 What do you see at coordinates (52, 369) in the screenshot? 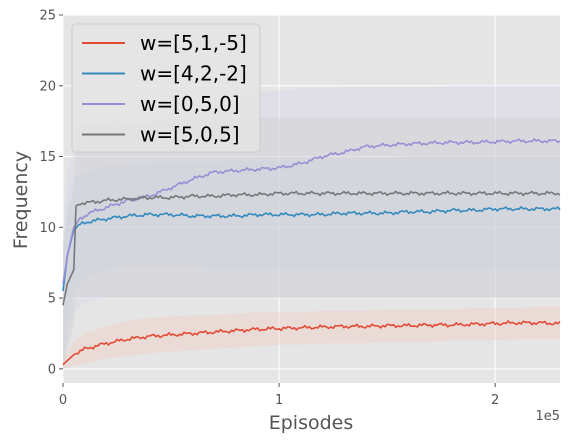
I see `y-tick-label: 0` at bounding box center [52, 369].